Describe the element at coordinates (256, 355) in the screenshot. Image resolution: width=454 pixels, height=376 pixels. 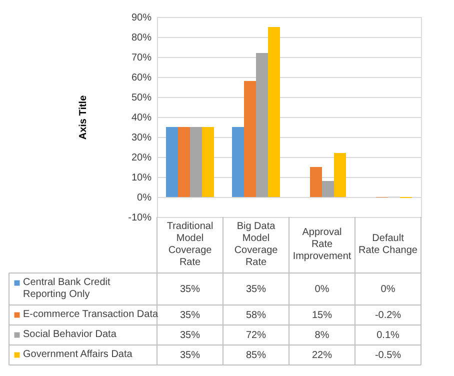
I see `data-label: 85%` at that location.